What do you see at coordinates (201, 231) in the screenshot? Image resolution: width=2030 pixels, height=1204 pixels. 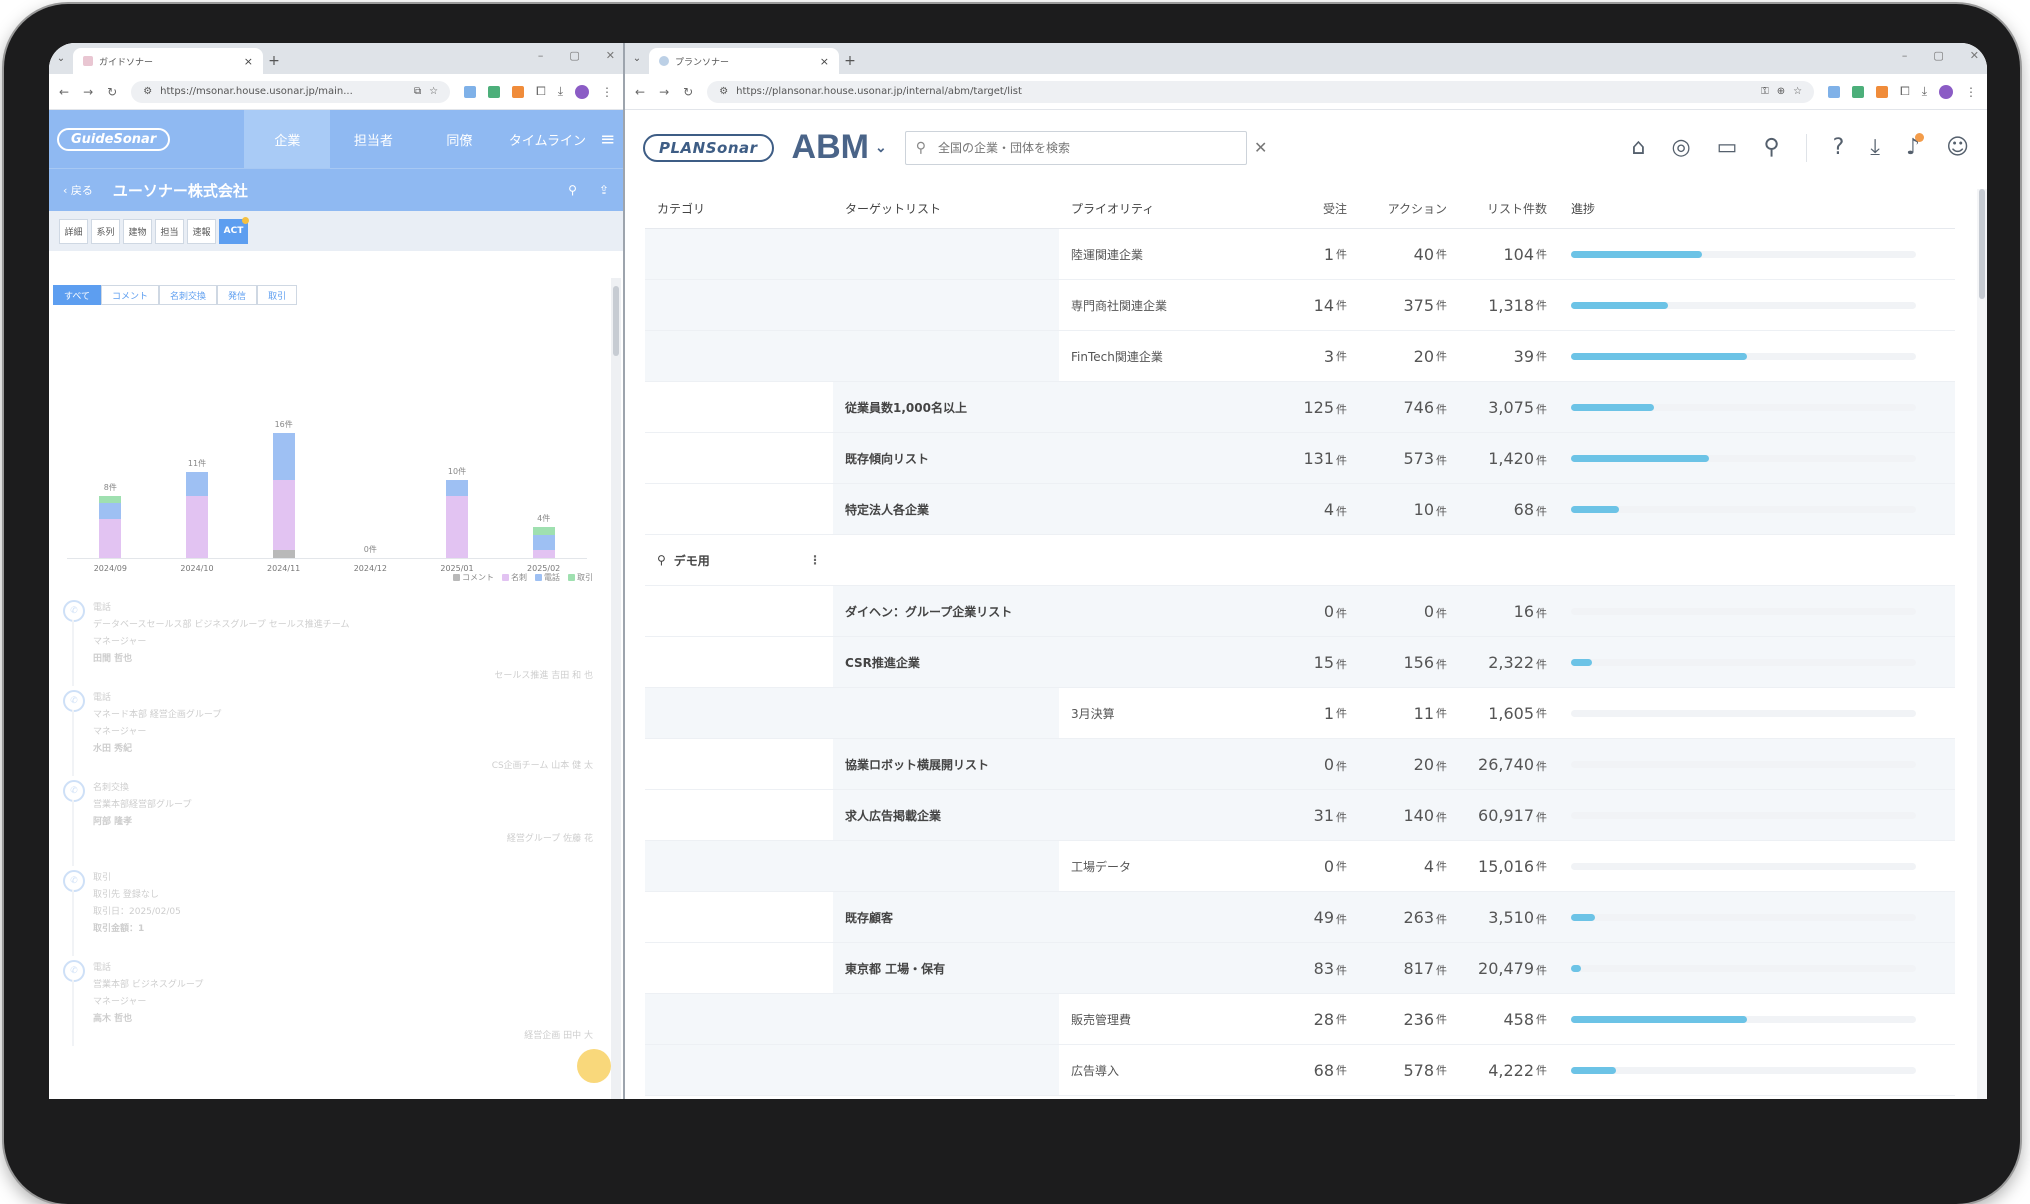 I see `tab-news: 速報` at bounding box center [201, 231].